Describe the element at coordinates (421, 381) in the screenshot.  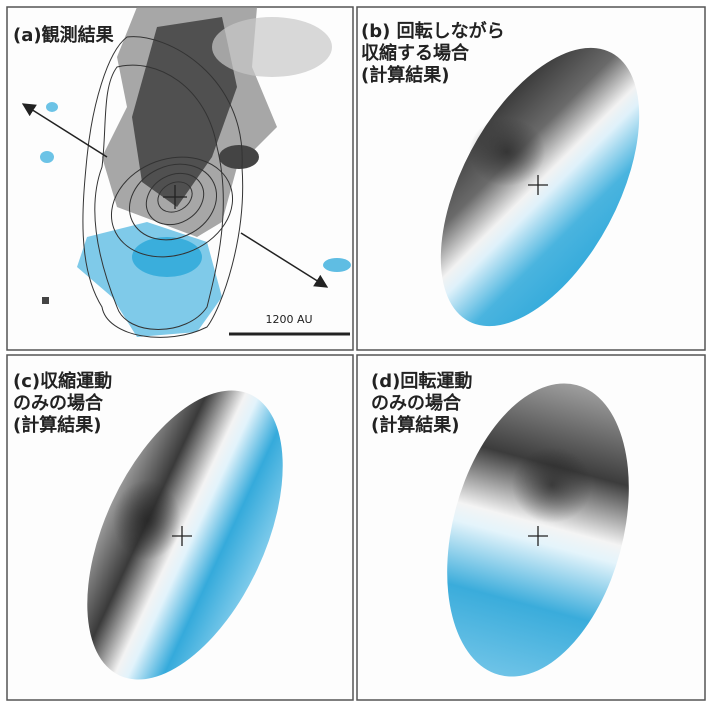
I see `panel-label: (d)回転運動` at that location.